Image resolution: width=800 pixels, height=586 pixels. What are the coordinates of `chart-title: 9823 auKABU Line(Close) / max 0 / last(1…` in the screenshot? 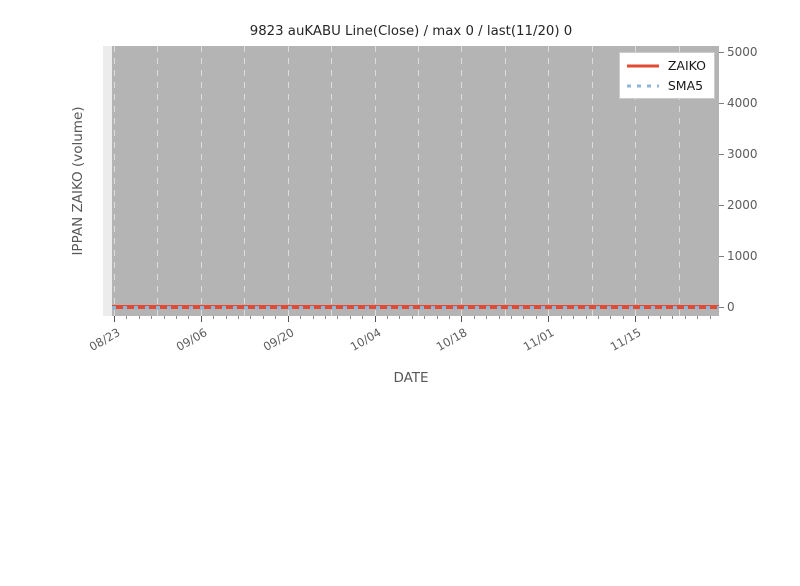 It's located at (411, 31).